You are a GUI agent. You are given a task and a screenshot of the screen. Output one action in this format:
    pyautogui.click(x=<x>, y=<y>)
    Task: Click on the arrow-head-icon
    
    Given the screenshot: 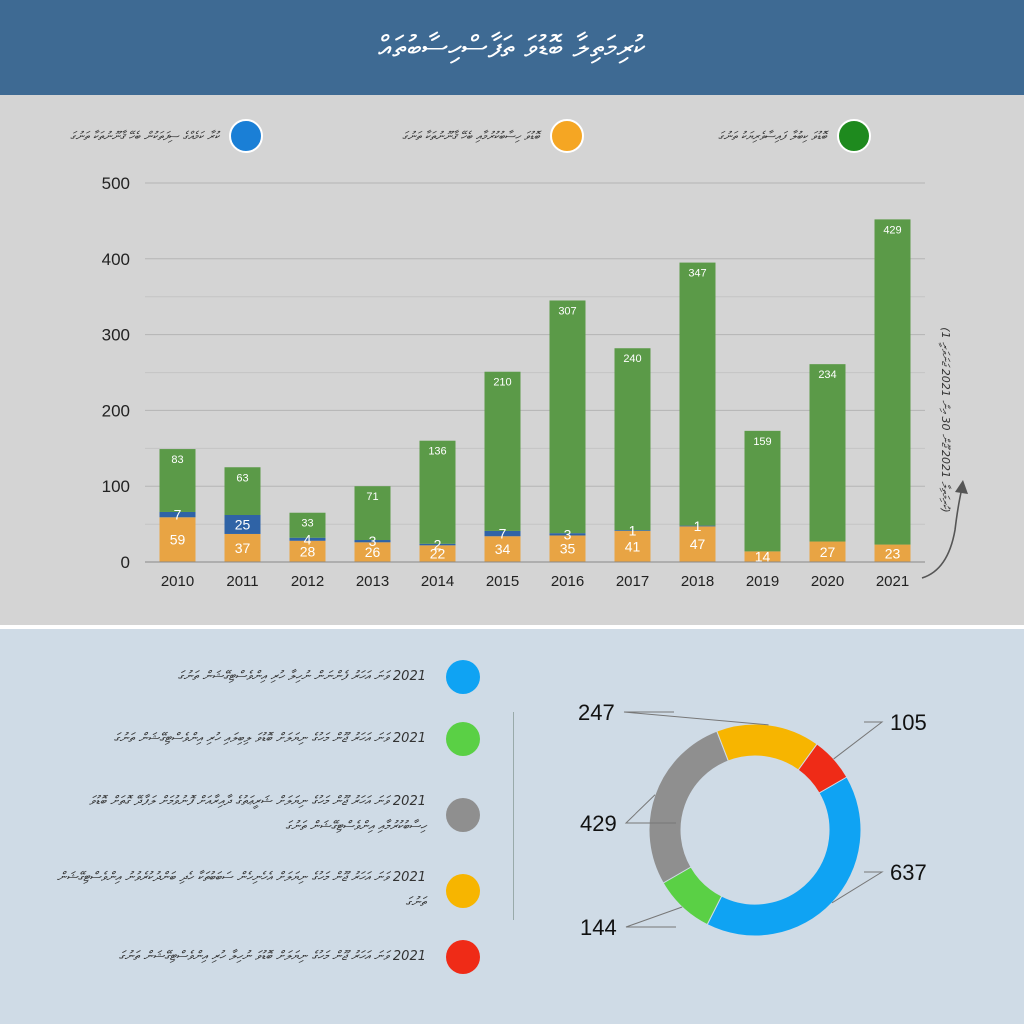 What is the action you would take?
    pyautogui.click(x=961, y=487)
    